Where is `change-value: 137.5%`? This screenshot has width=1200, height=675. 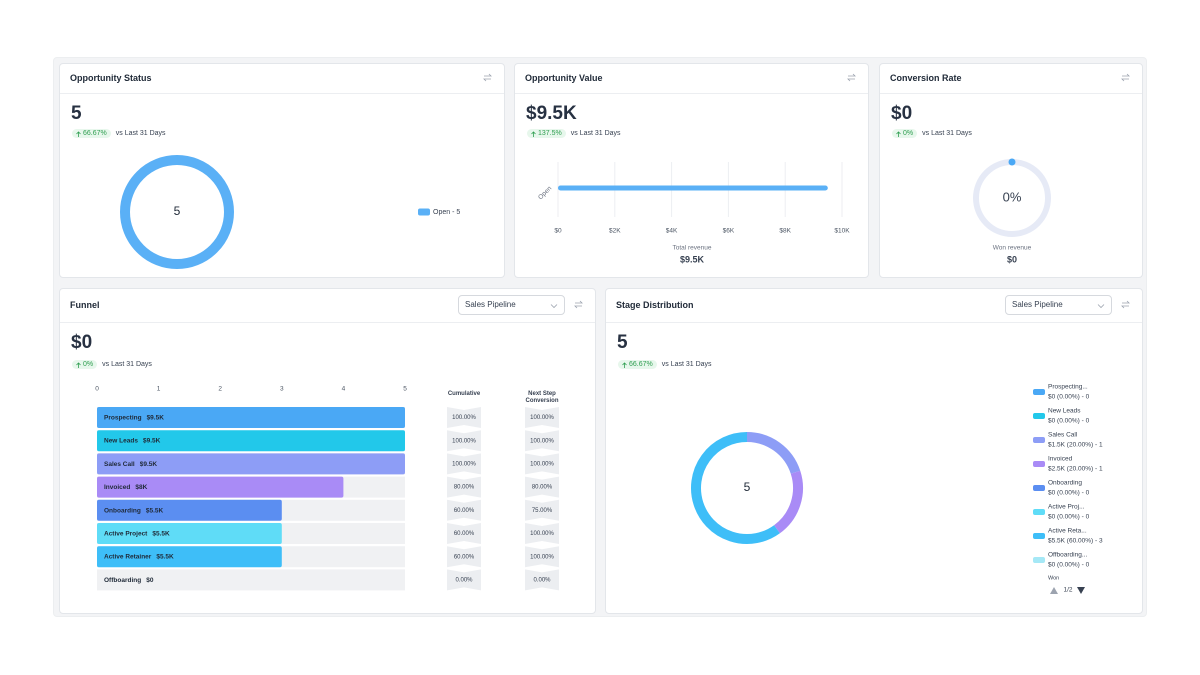
change-value: 137.5% is located at coordinates (550, 133).